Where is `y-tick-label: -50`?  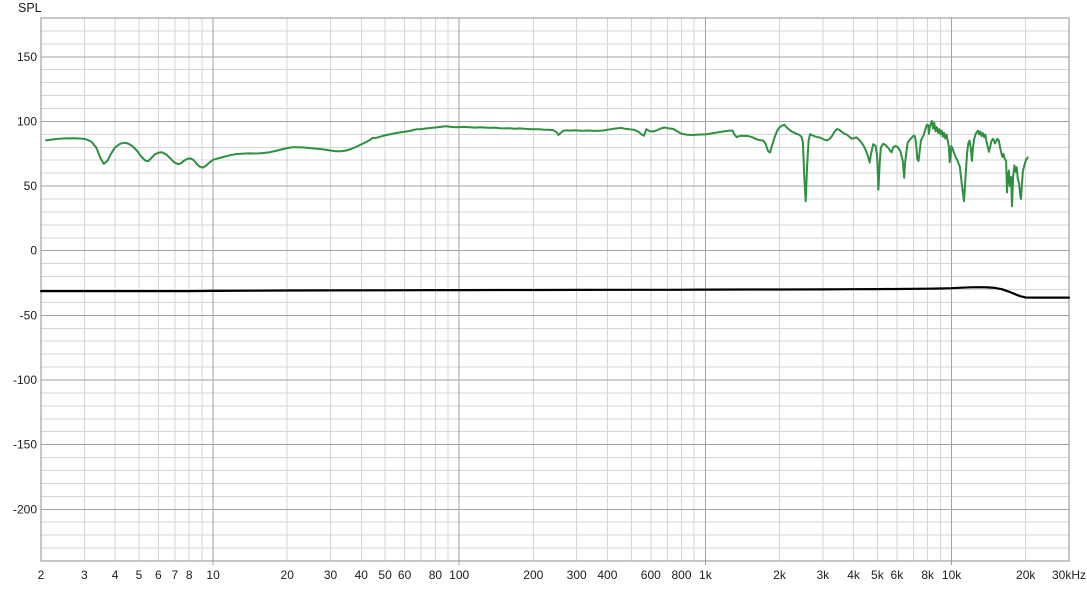
y-tick-label: -50 is located at coordinates (29, 315).